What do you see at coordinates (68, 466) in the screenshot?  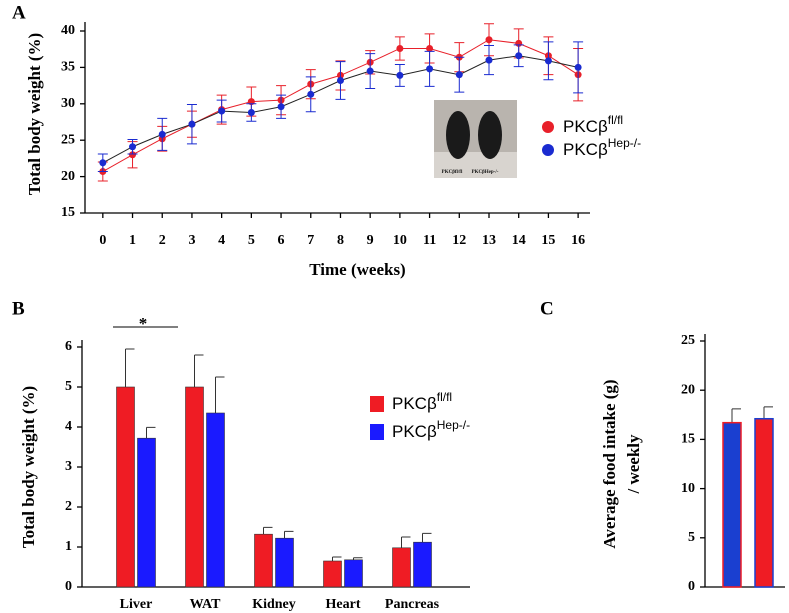 I see `y-tick-label: 3` at bounding box center [68, 466].